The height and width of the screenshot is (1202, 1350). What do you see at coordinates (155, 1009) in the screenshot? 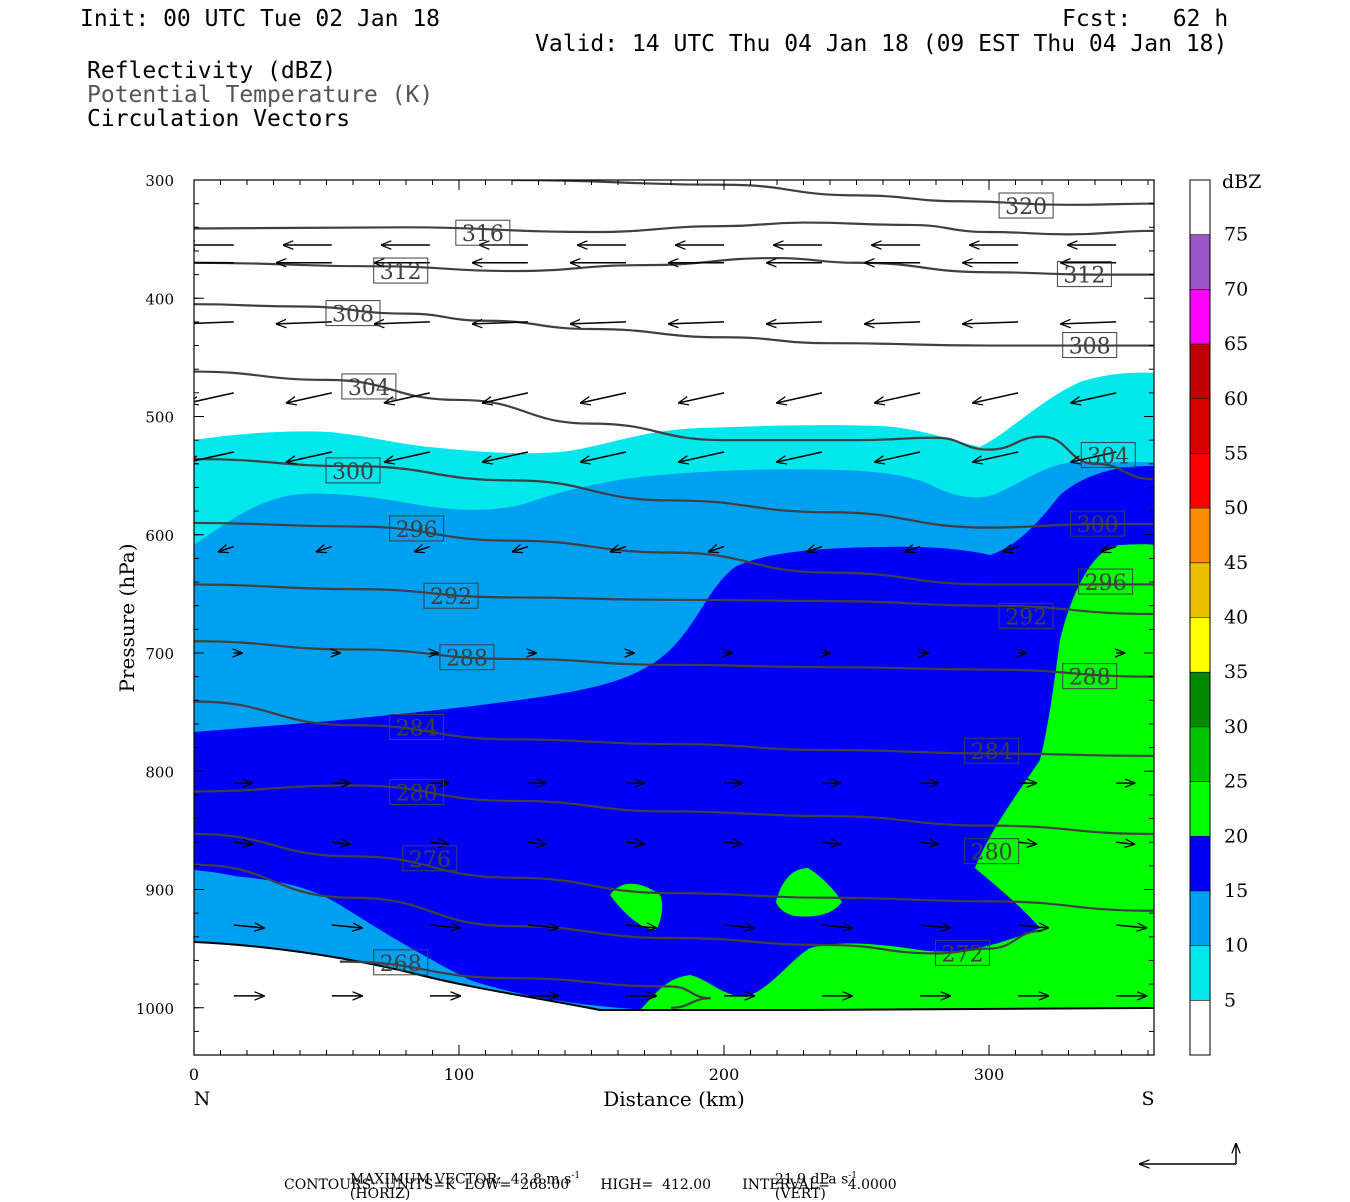
I see `y-tick-label: 1000` at bounding box center [155, 1009].